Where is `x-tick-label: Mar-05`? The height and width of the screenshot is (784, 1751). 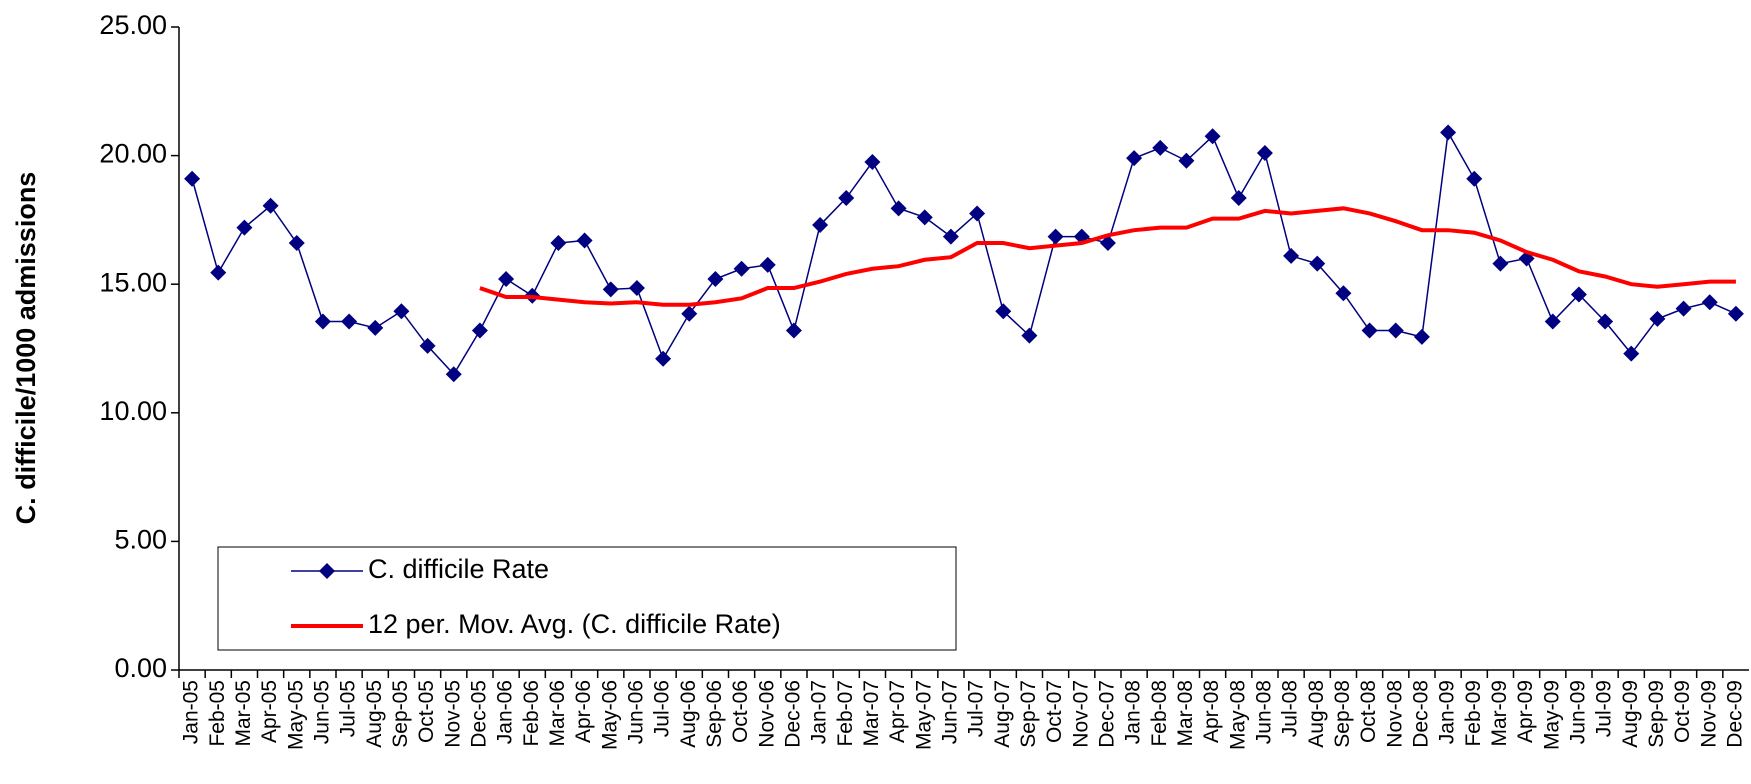
x-tick-label: Mar-05 is located at coordinates (243, 713).